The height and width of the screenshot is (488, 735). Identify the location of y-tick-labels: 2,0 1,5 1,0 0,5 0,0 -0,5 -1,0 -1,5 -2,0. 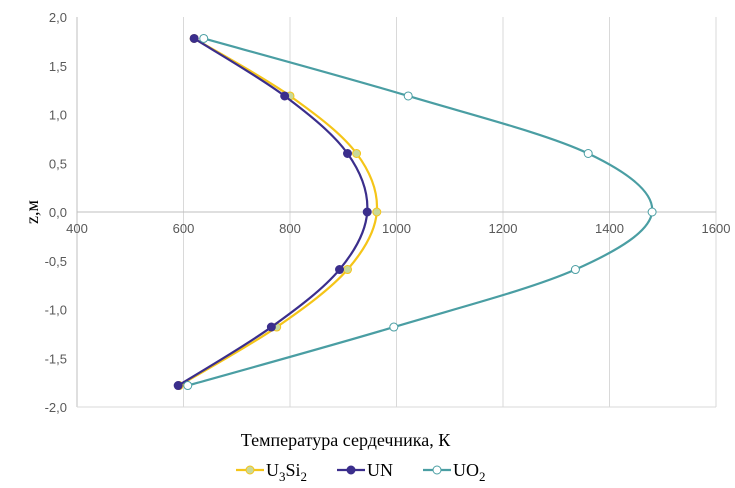
(56, 212).